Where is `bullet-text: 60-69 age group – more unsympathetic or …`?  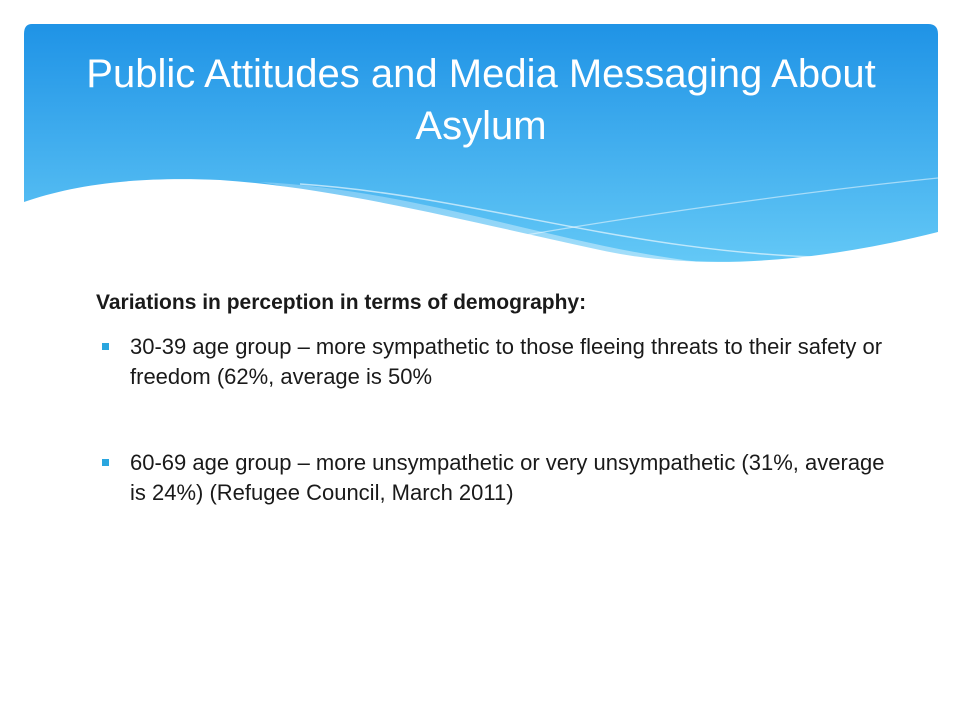
bullet-text: 60-69 age group – more unsympathetic or … is located at coordinates (507, 477).